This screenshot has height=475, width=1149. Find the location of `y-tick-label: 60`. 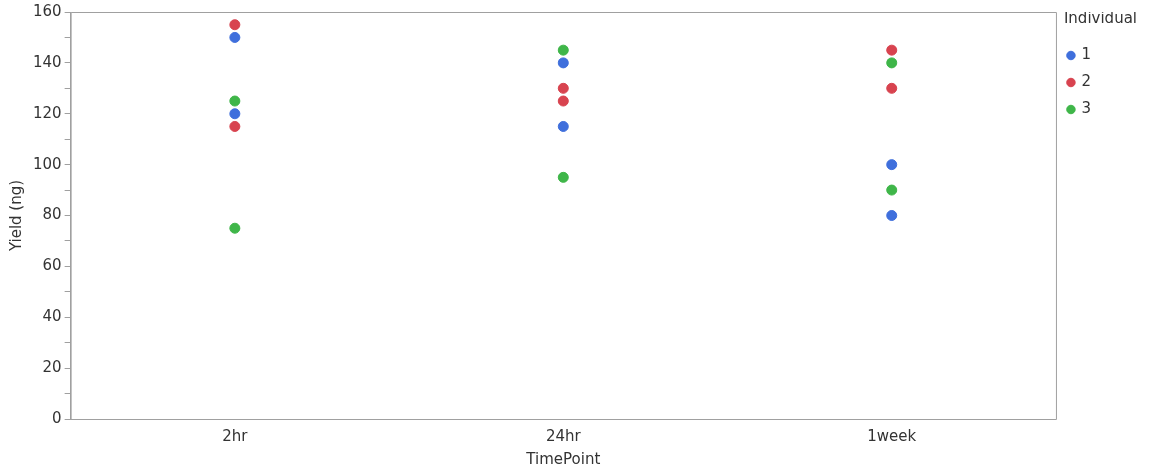

y-tick-label: 60 is located at coordinates (52, 265).